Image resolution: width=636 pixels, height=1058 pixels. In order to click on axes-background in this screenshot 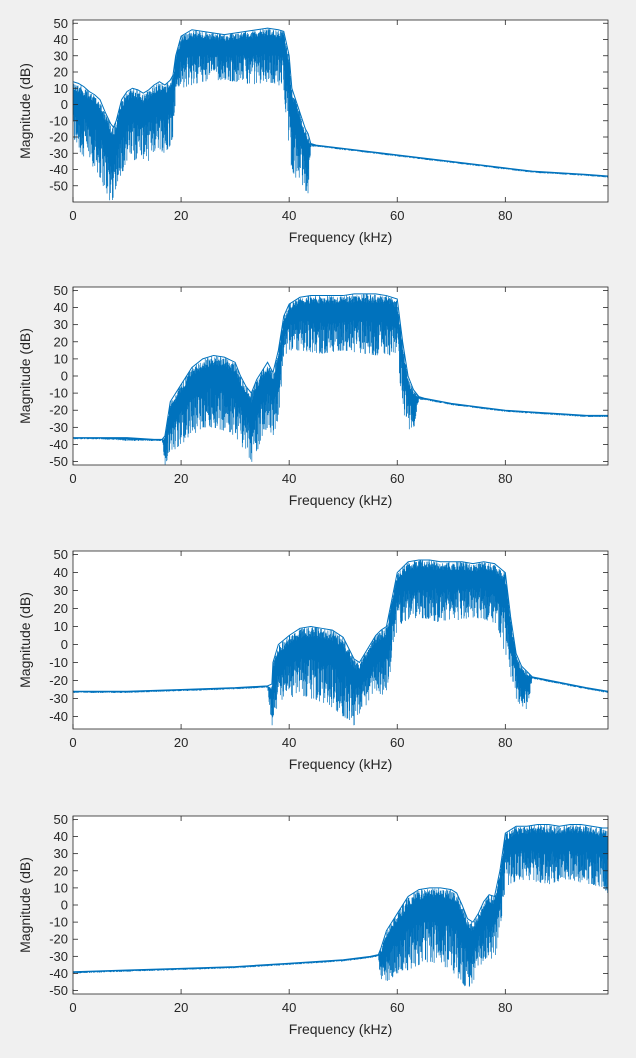, I will do `click(340, 640)`.